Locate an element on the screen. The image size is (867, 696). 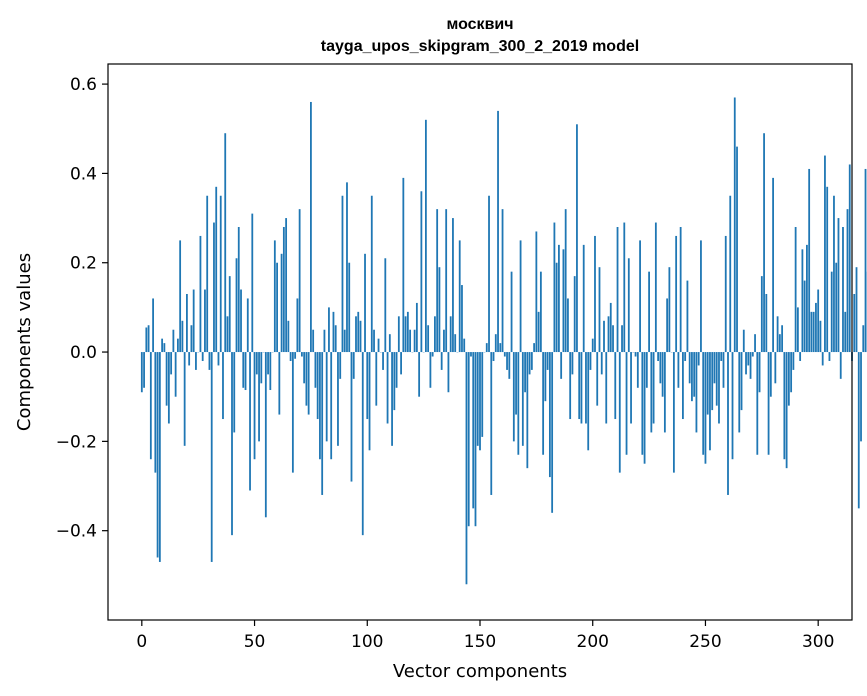
x-tick-label: 0 is located at coordinates (141, 642).